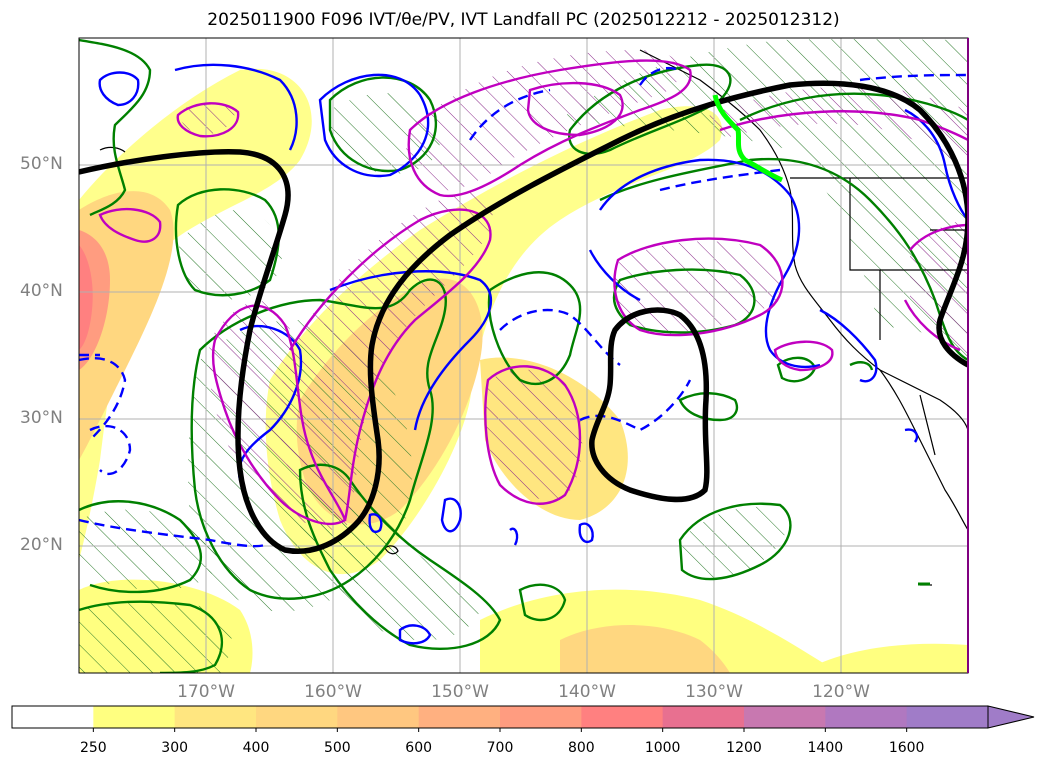 The height and width of the screenshot is (767, 1047). I want to click on lat-label-20n: 20°N, so click(41, 545).